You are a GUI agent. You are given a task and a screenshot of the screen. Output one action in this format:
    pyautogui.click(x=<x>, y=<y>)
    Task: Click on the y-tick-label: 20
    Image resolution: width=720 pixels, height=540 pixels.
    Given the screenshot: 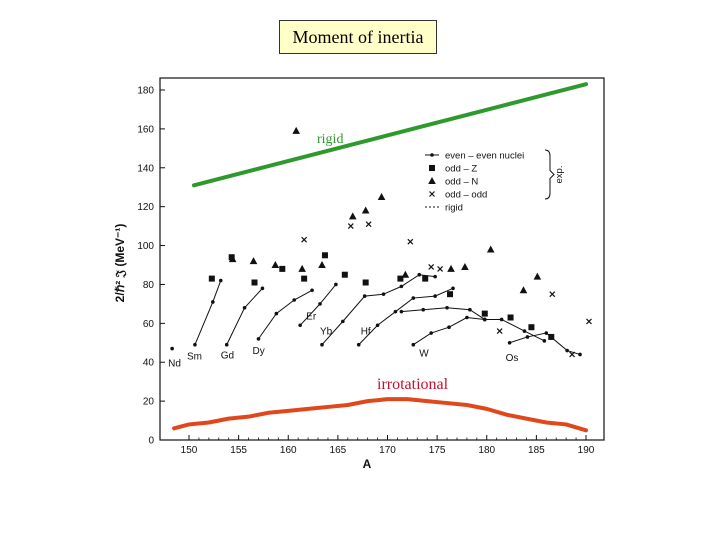 What is the action you would take?
    pyautogui.click(x=149, y=402)
    